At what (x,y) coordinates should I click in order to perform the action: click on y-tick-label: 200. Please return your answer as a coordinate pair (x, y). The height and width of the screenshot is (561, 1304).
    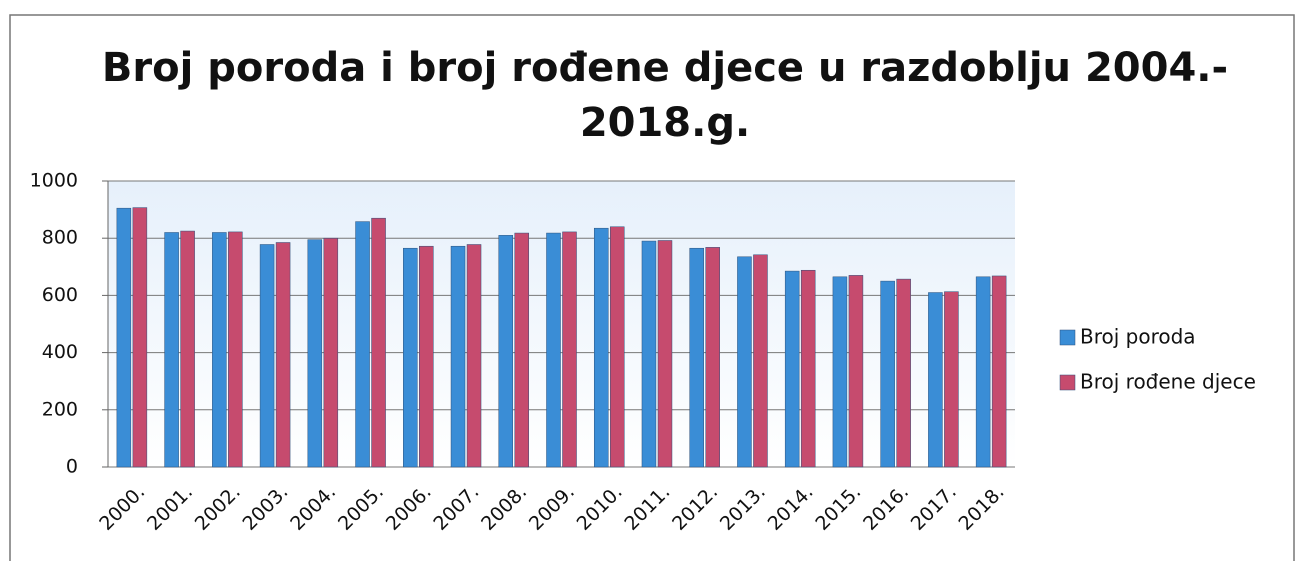
    Looking at the image, I should click on (60, 409).